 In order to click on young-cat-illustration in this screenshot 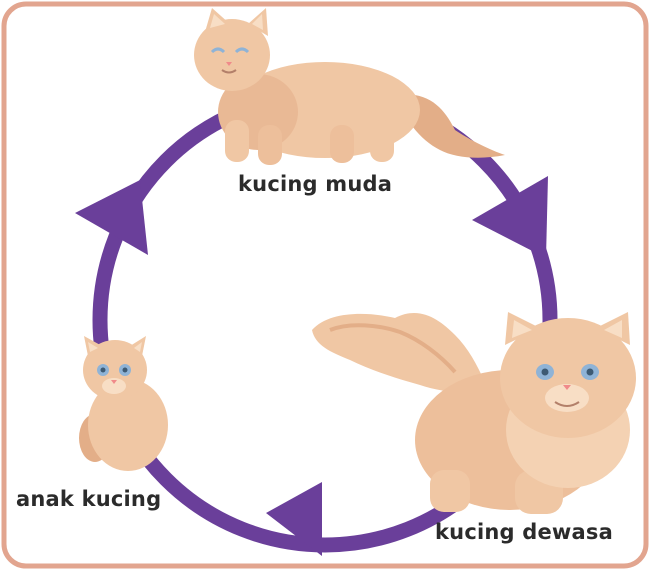, I will do `click(349, 86)`.